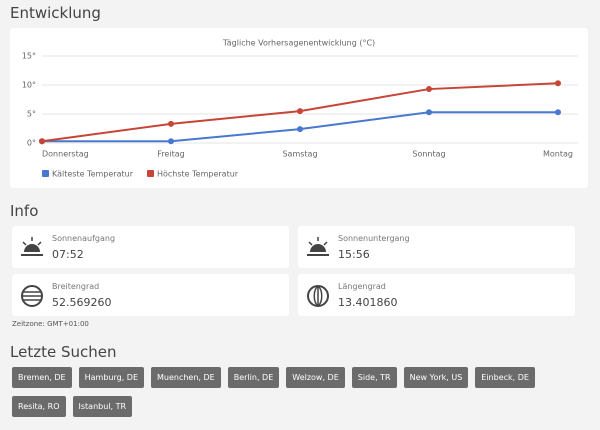  Describe the element at coordinates (170, 154) in the screenshot. I see `x-tick-label: Freitag` at that location.